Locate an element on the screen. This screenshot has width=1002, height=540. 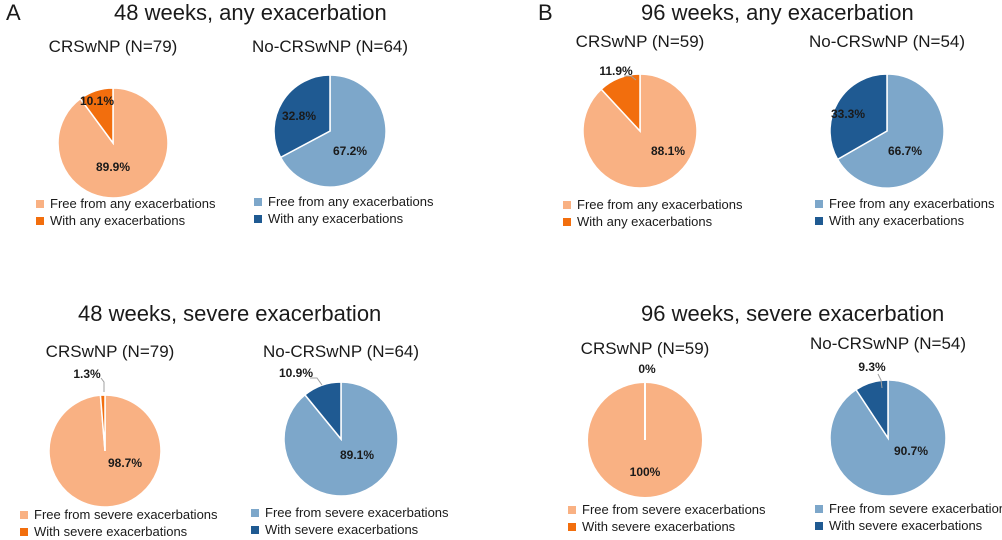
legend-item-a3-free: Free from severe exacerbations is located at coordinates (119, 514).